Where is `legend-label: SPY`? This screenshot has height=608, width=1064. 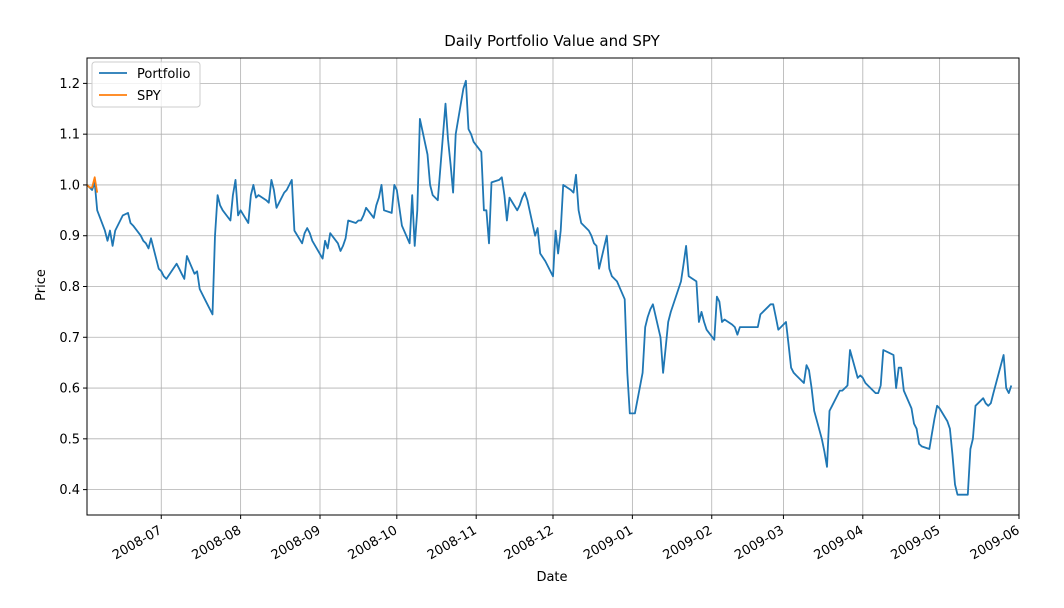
legend-label: SPY is located at coordinates (149, 96).